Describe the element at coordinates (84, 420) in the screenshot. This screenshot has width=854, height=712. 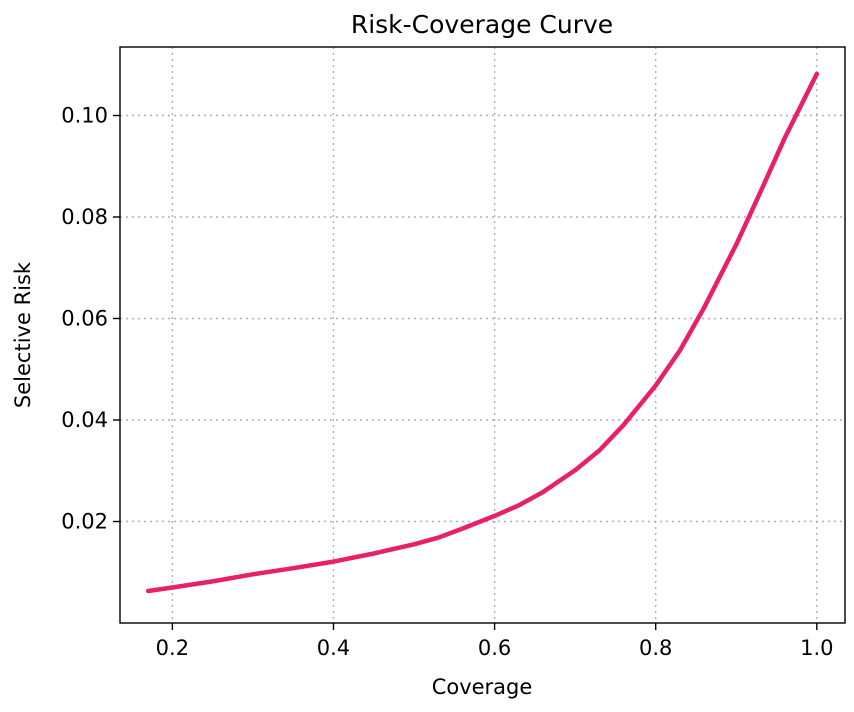
I see `y-tick-label: 0.04` at that location.